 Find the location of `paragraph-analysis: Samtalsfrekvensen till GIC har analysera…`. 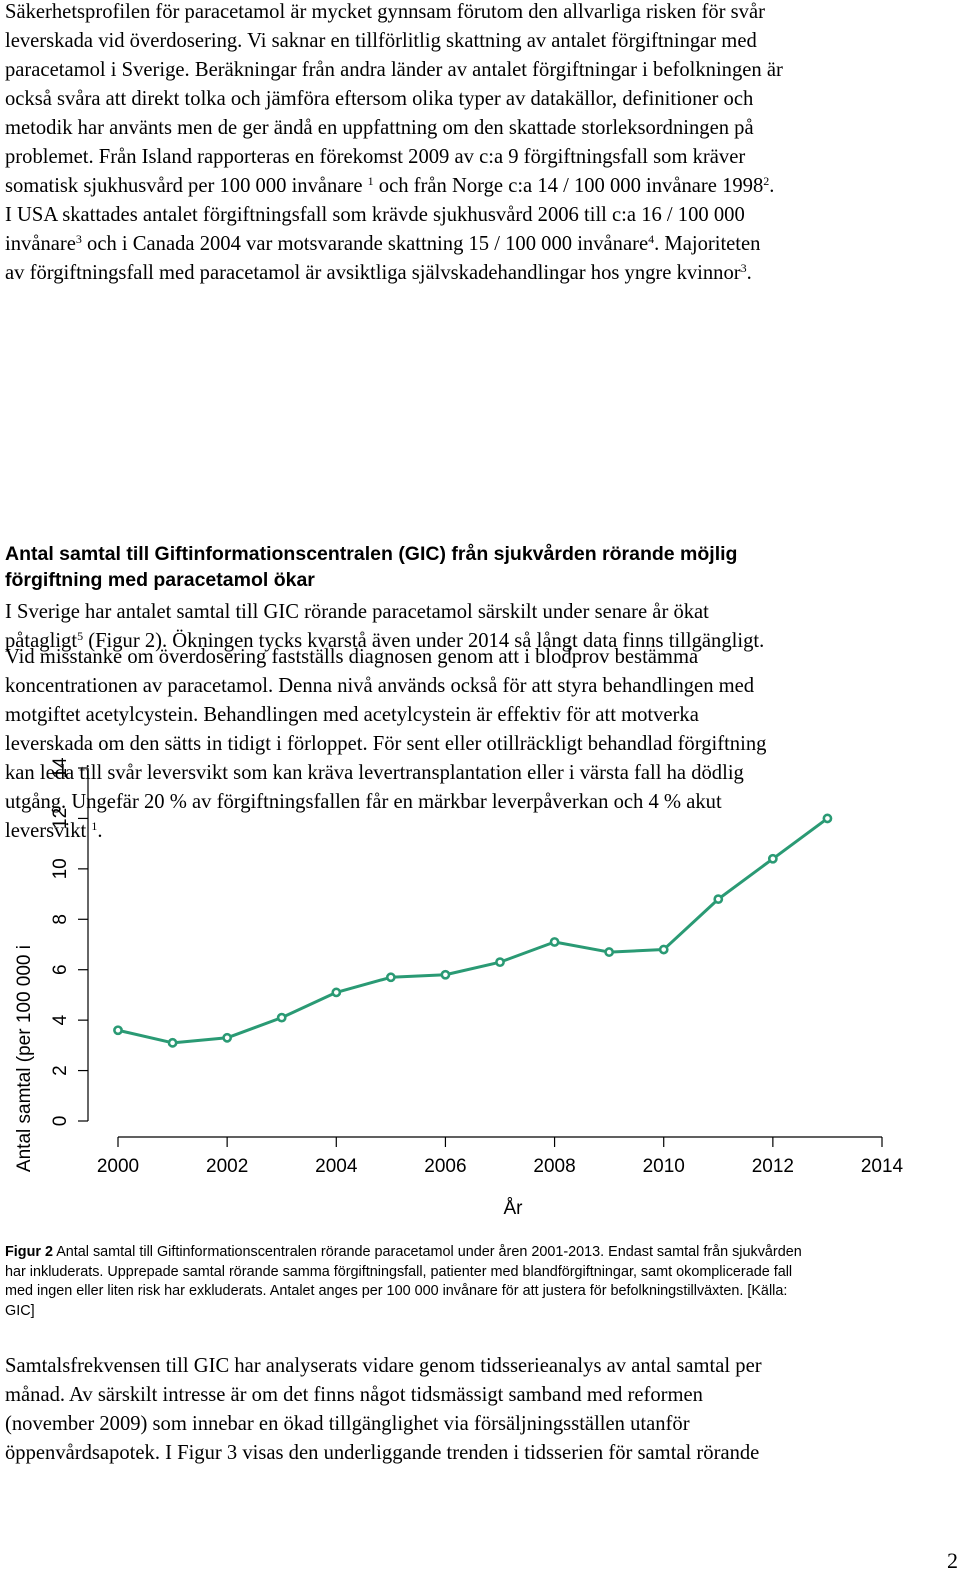

paragraph-analysis: Samtalsfrekvensen till GIC har analysera… is located at coordinates (479, 1410).